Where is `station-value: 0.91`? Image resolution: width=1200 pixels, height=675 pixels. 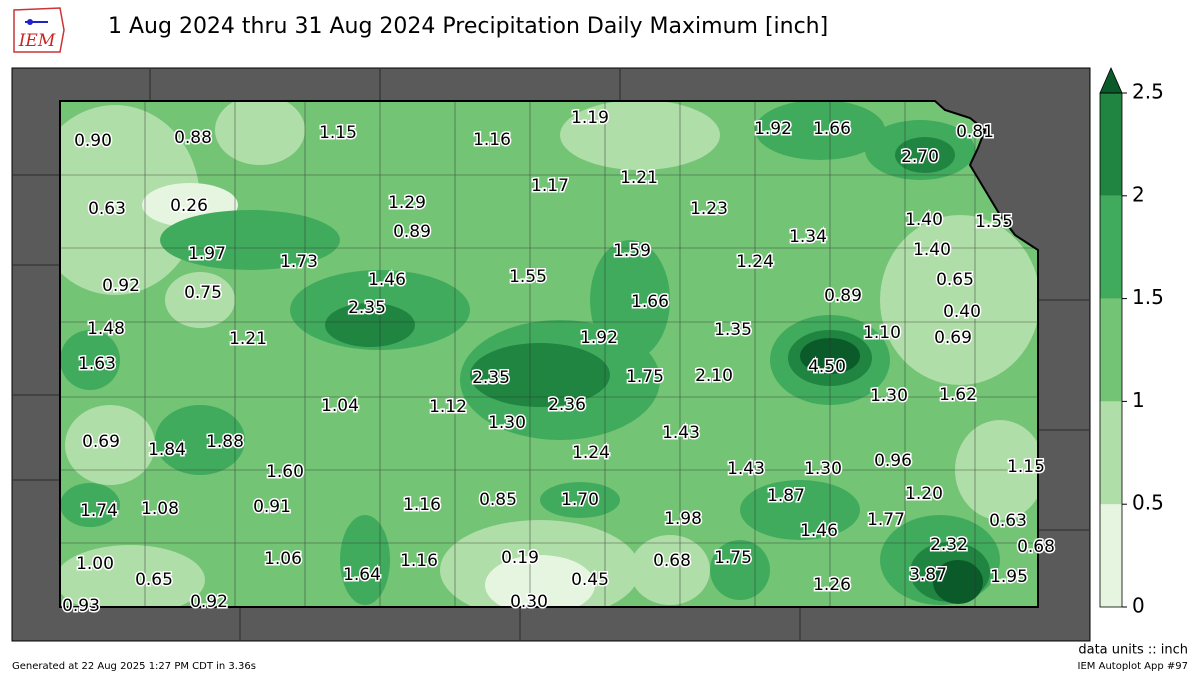
station-value: 0.91 is located at coordinates (272, 507).